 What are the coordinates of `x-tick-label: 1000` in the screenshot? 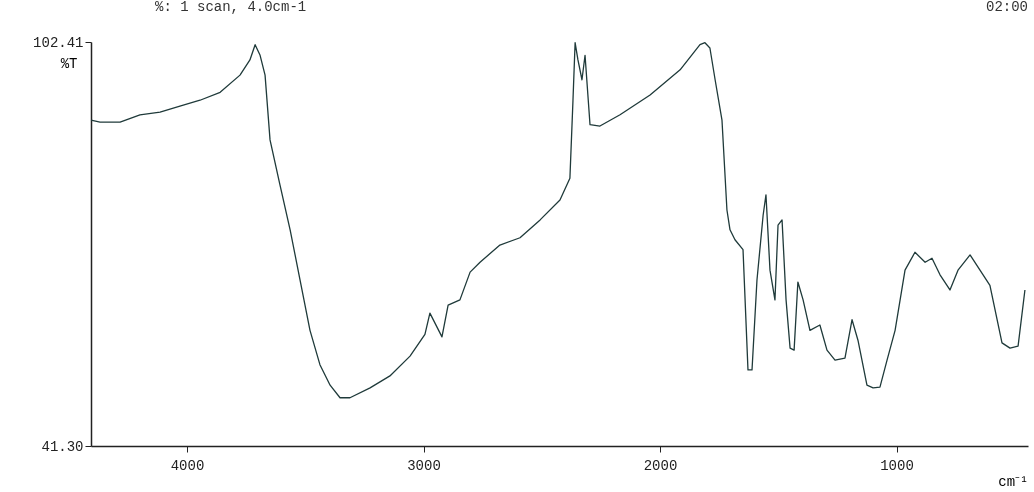 It's located at (897, 465).